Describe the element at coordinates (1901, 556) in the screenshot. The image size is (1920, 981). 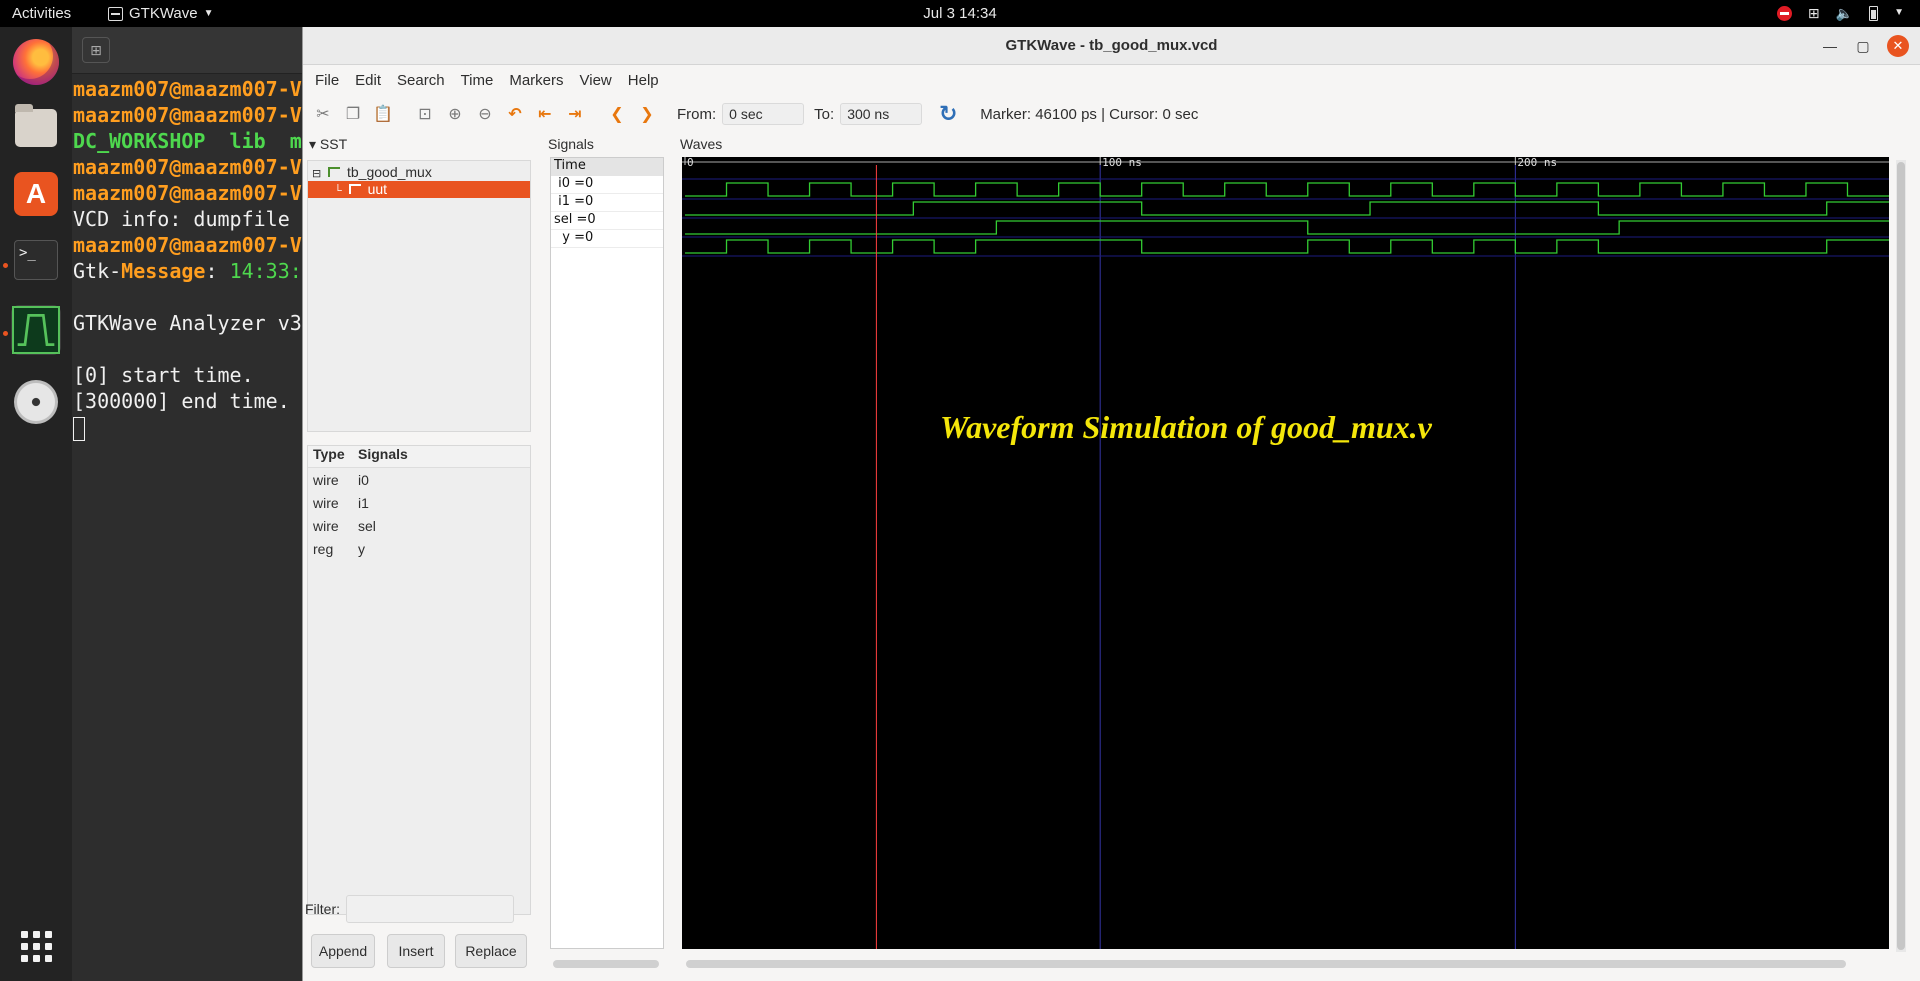
I see `waves-vscroll` at that location.